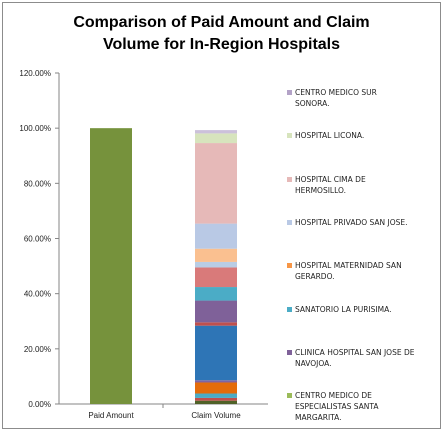 The height and width of the screenshot is (431, 443). Describe the element at coordinates (216, 415) in the screenshot. I see `x-tick-label: Claim Volume` at that location.